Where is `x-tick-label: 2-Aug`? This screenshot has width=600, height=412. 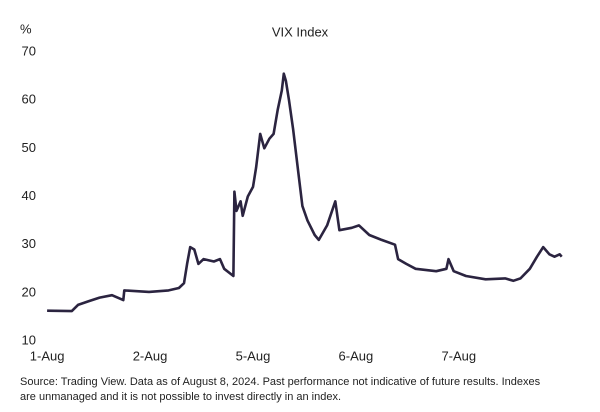 x-tick-label: 2-Aug is located at coordinates (150, 355).